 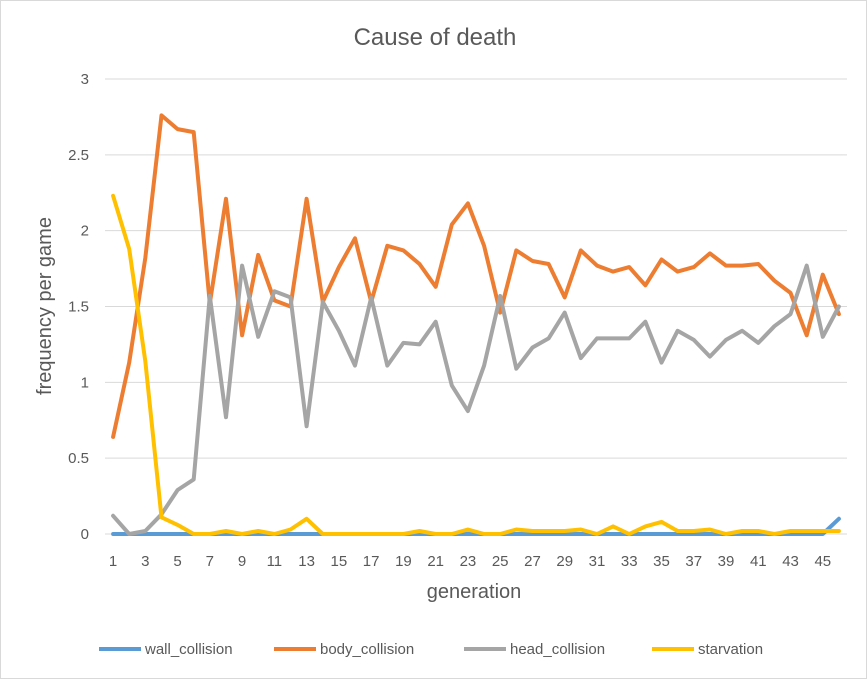 I want to click on x-tick-label: 9, so click(x=242, y=561).